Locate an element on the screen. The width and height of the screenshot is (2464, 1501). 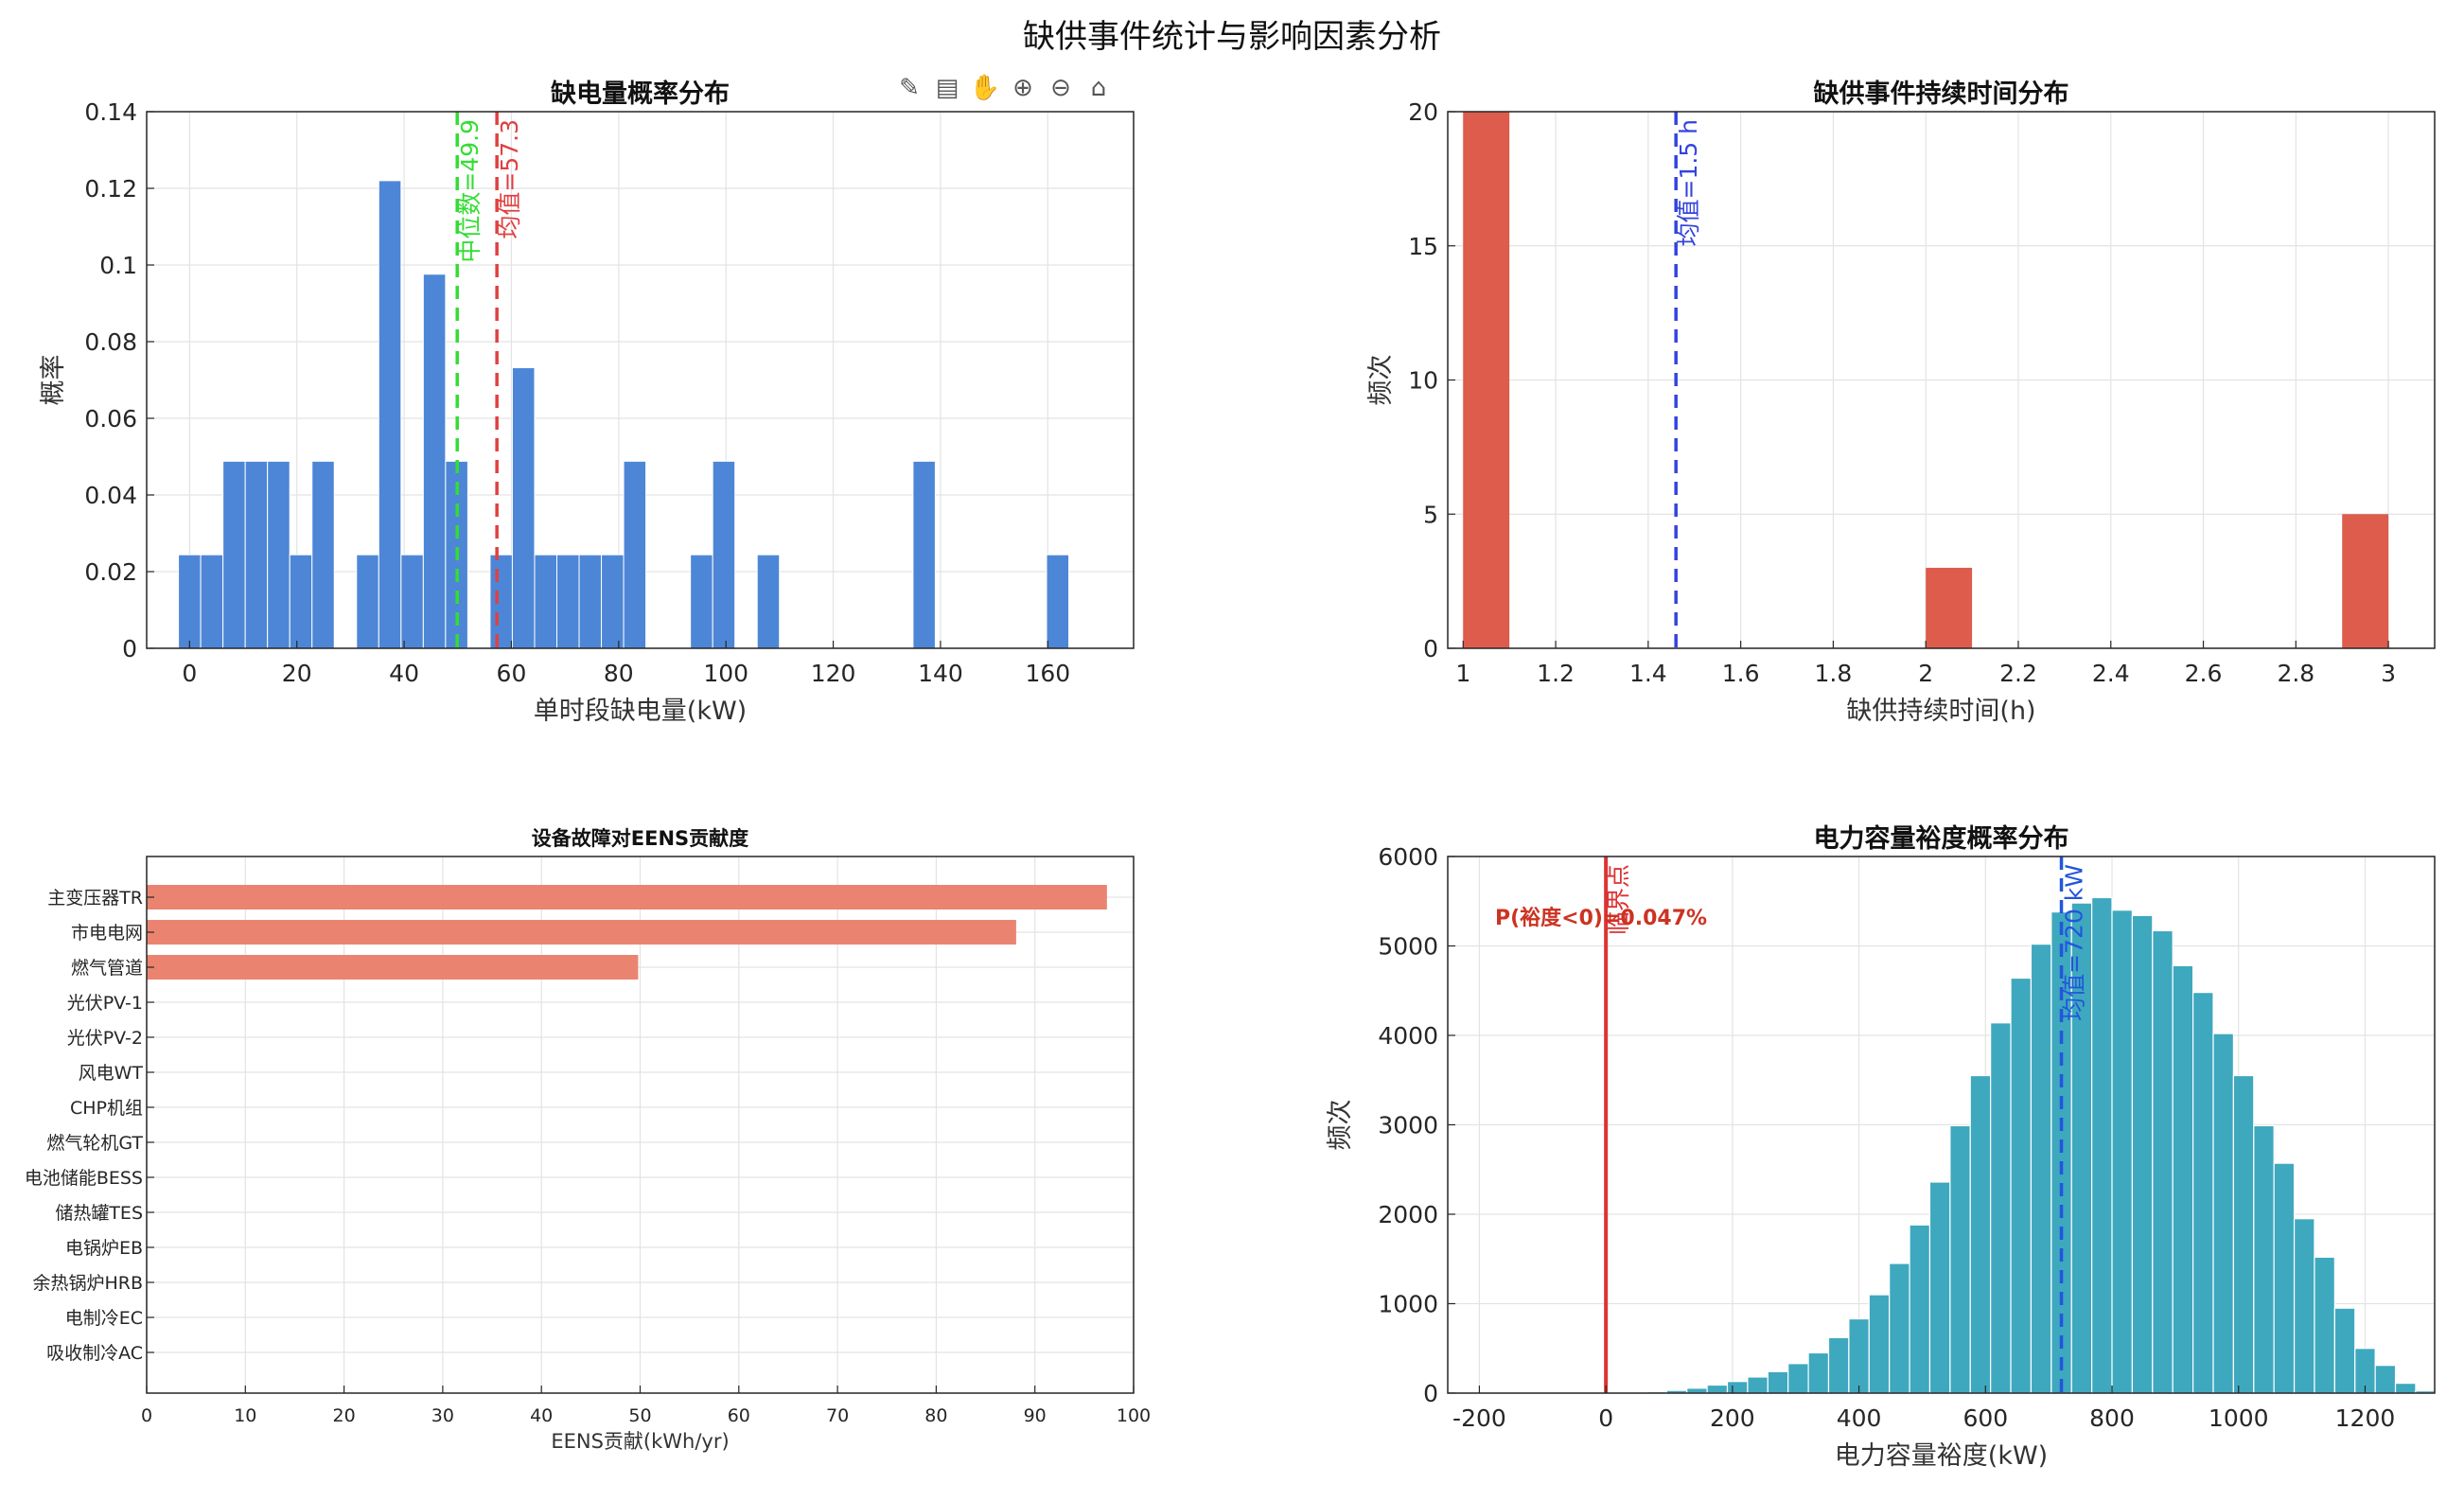
x-axis-label: EENS贡献(kWh/yr) is located at coordinates (640, 1441).